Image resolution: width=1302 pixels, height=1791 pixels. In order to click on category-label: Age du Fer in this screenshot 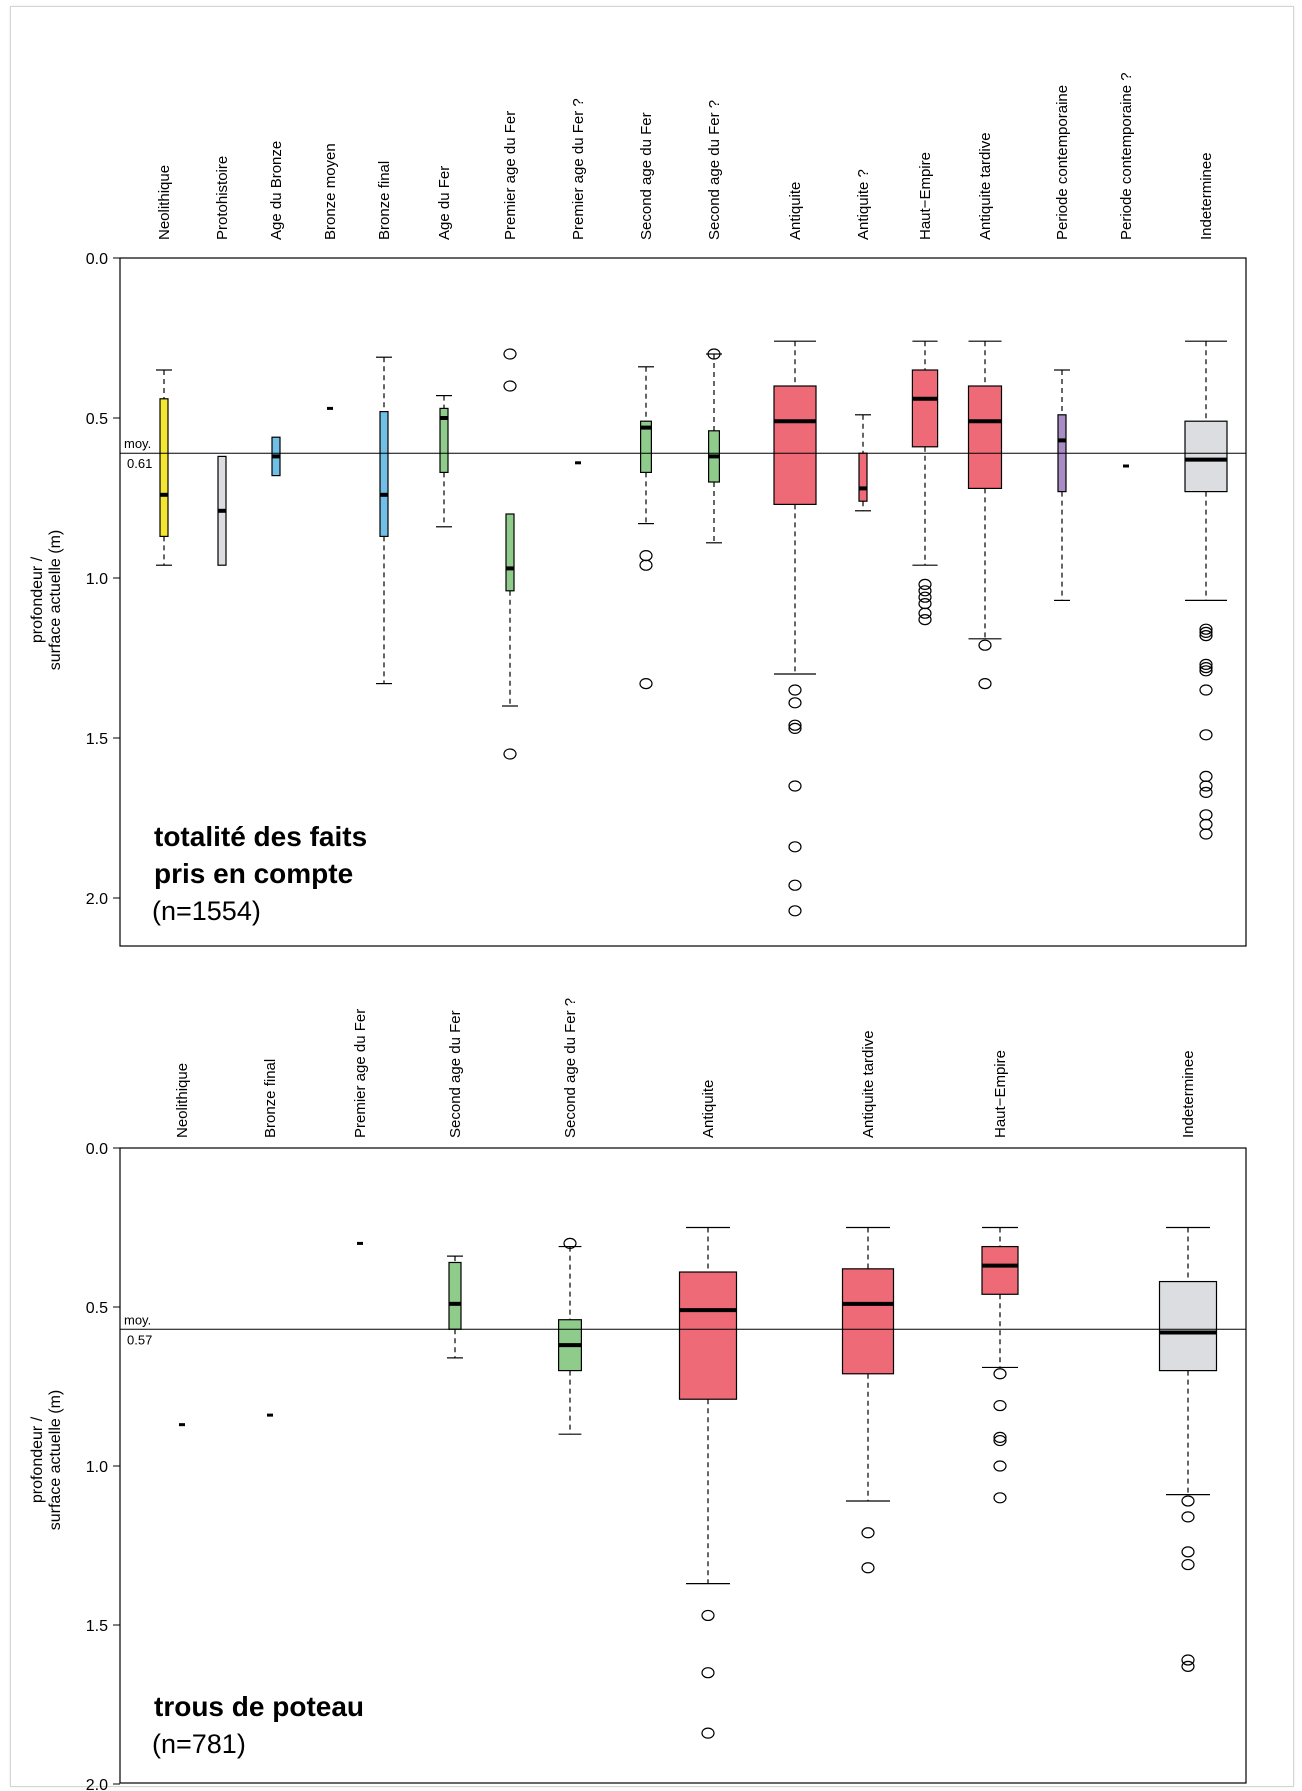, I will do `click(444, 203)`.